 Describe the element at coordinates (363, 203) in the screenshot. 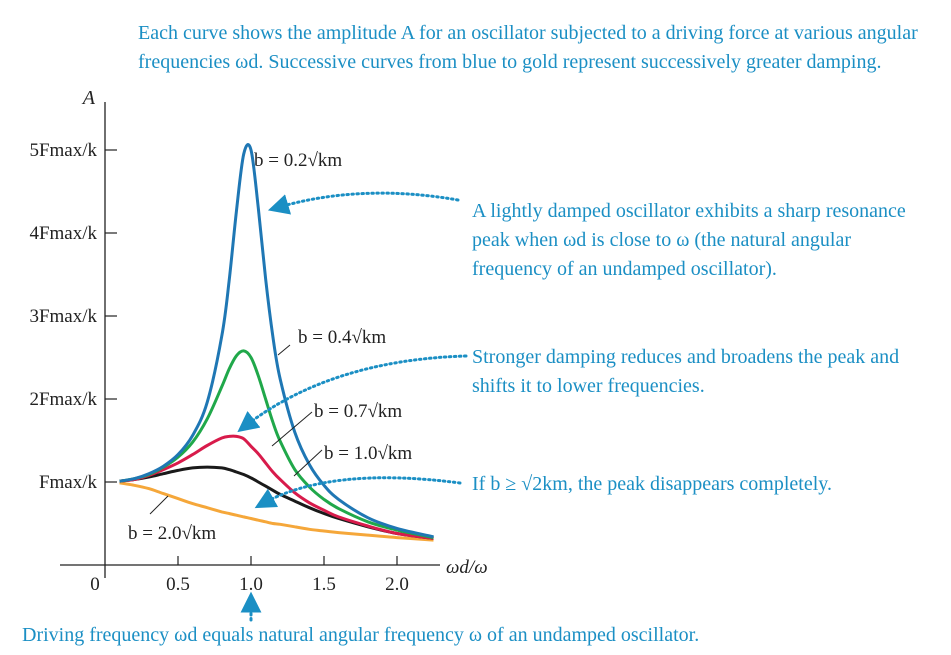

I see `arrow-sharp-peak` at that location.